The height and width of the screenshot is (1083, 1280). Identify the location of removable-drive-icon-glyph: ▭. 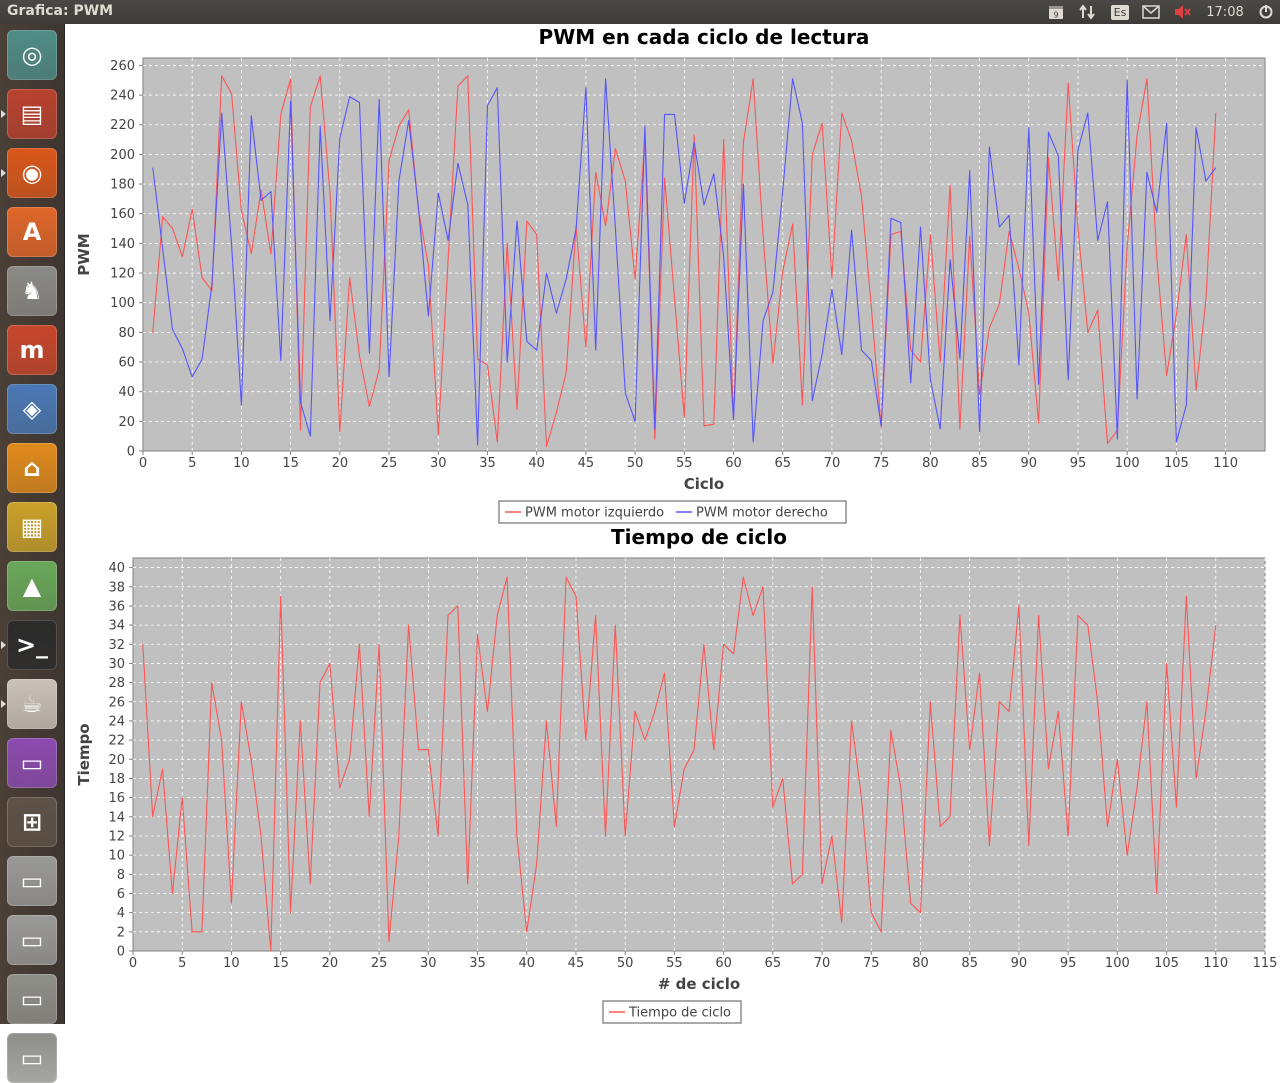
(32, 999).